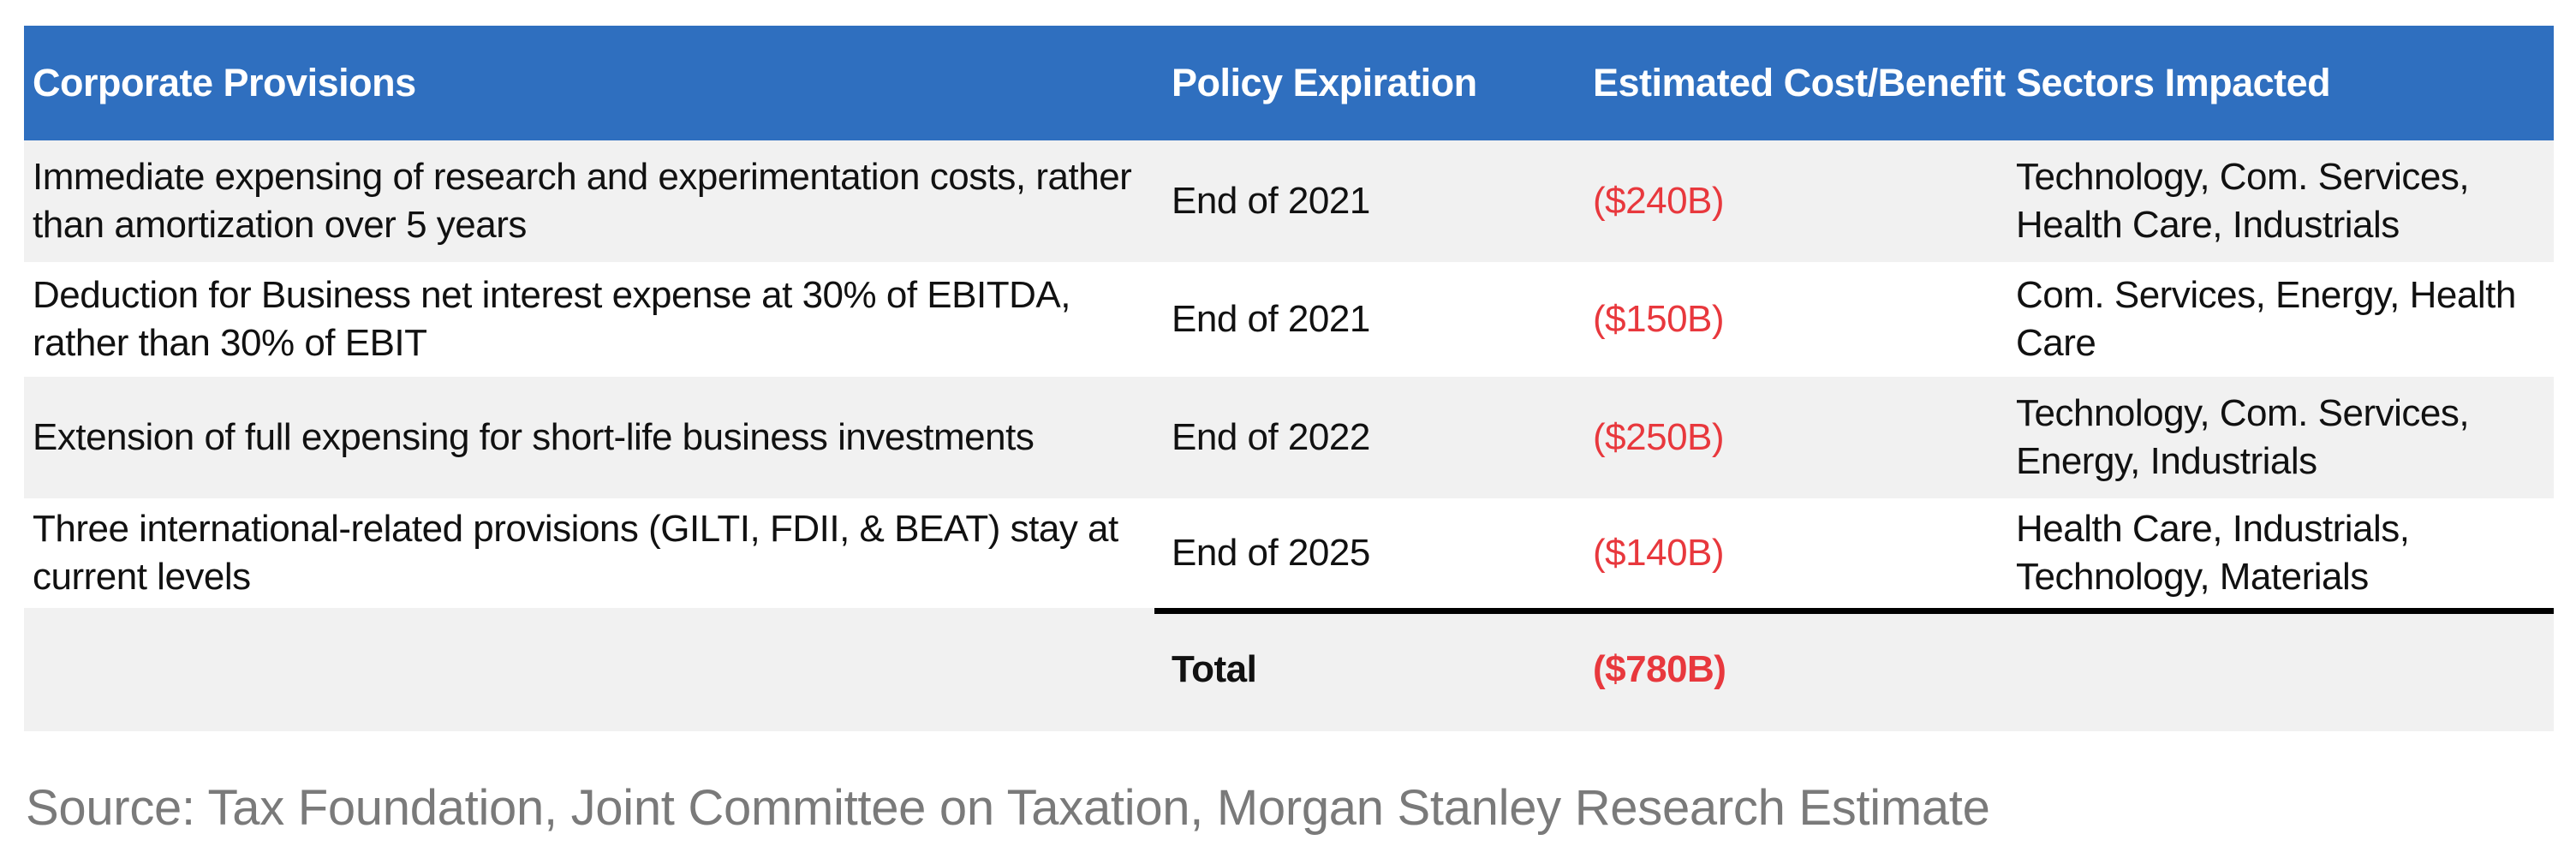 This screenshot has width=2576, height=858. What do you see at coordinates (2266, 319) in the screenshot?
I see `sectors-cell: Com. Services, Energy, Health Care` at bounding box center [2266, 319].